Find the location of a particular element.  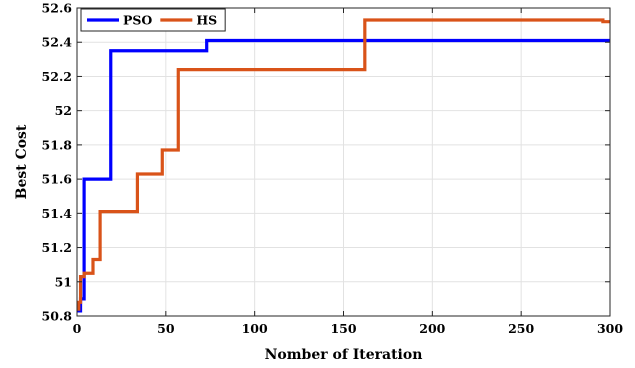

y-tick-label: 50.8 is located at coordinates (57, 316).